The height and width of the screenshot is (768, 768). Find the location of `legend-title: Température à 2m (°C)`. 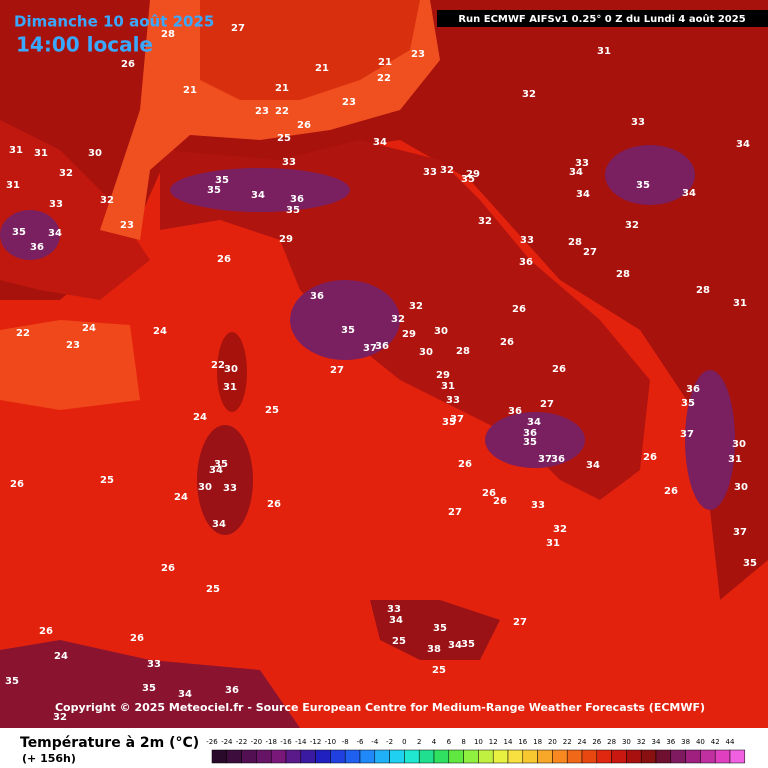

legend-title: Température à 2m (°C) is located at coordinates (109, 743).